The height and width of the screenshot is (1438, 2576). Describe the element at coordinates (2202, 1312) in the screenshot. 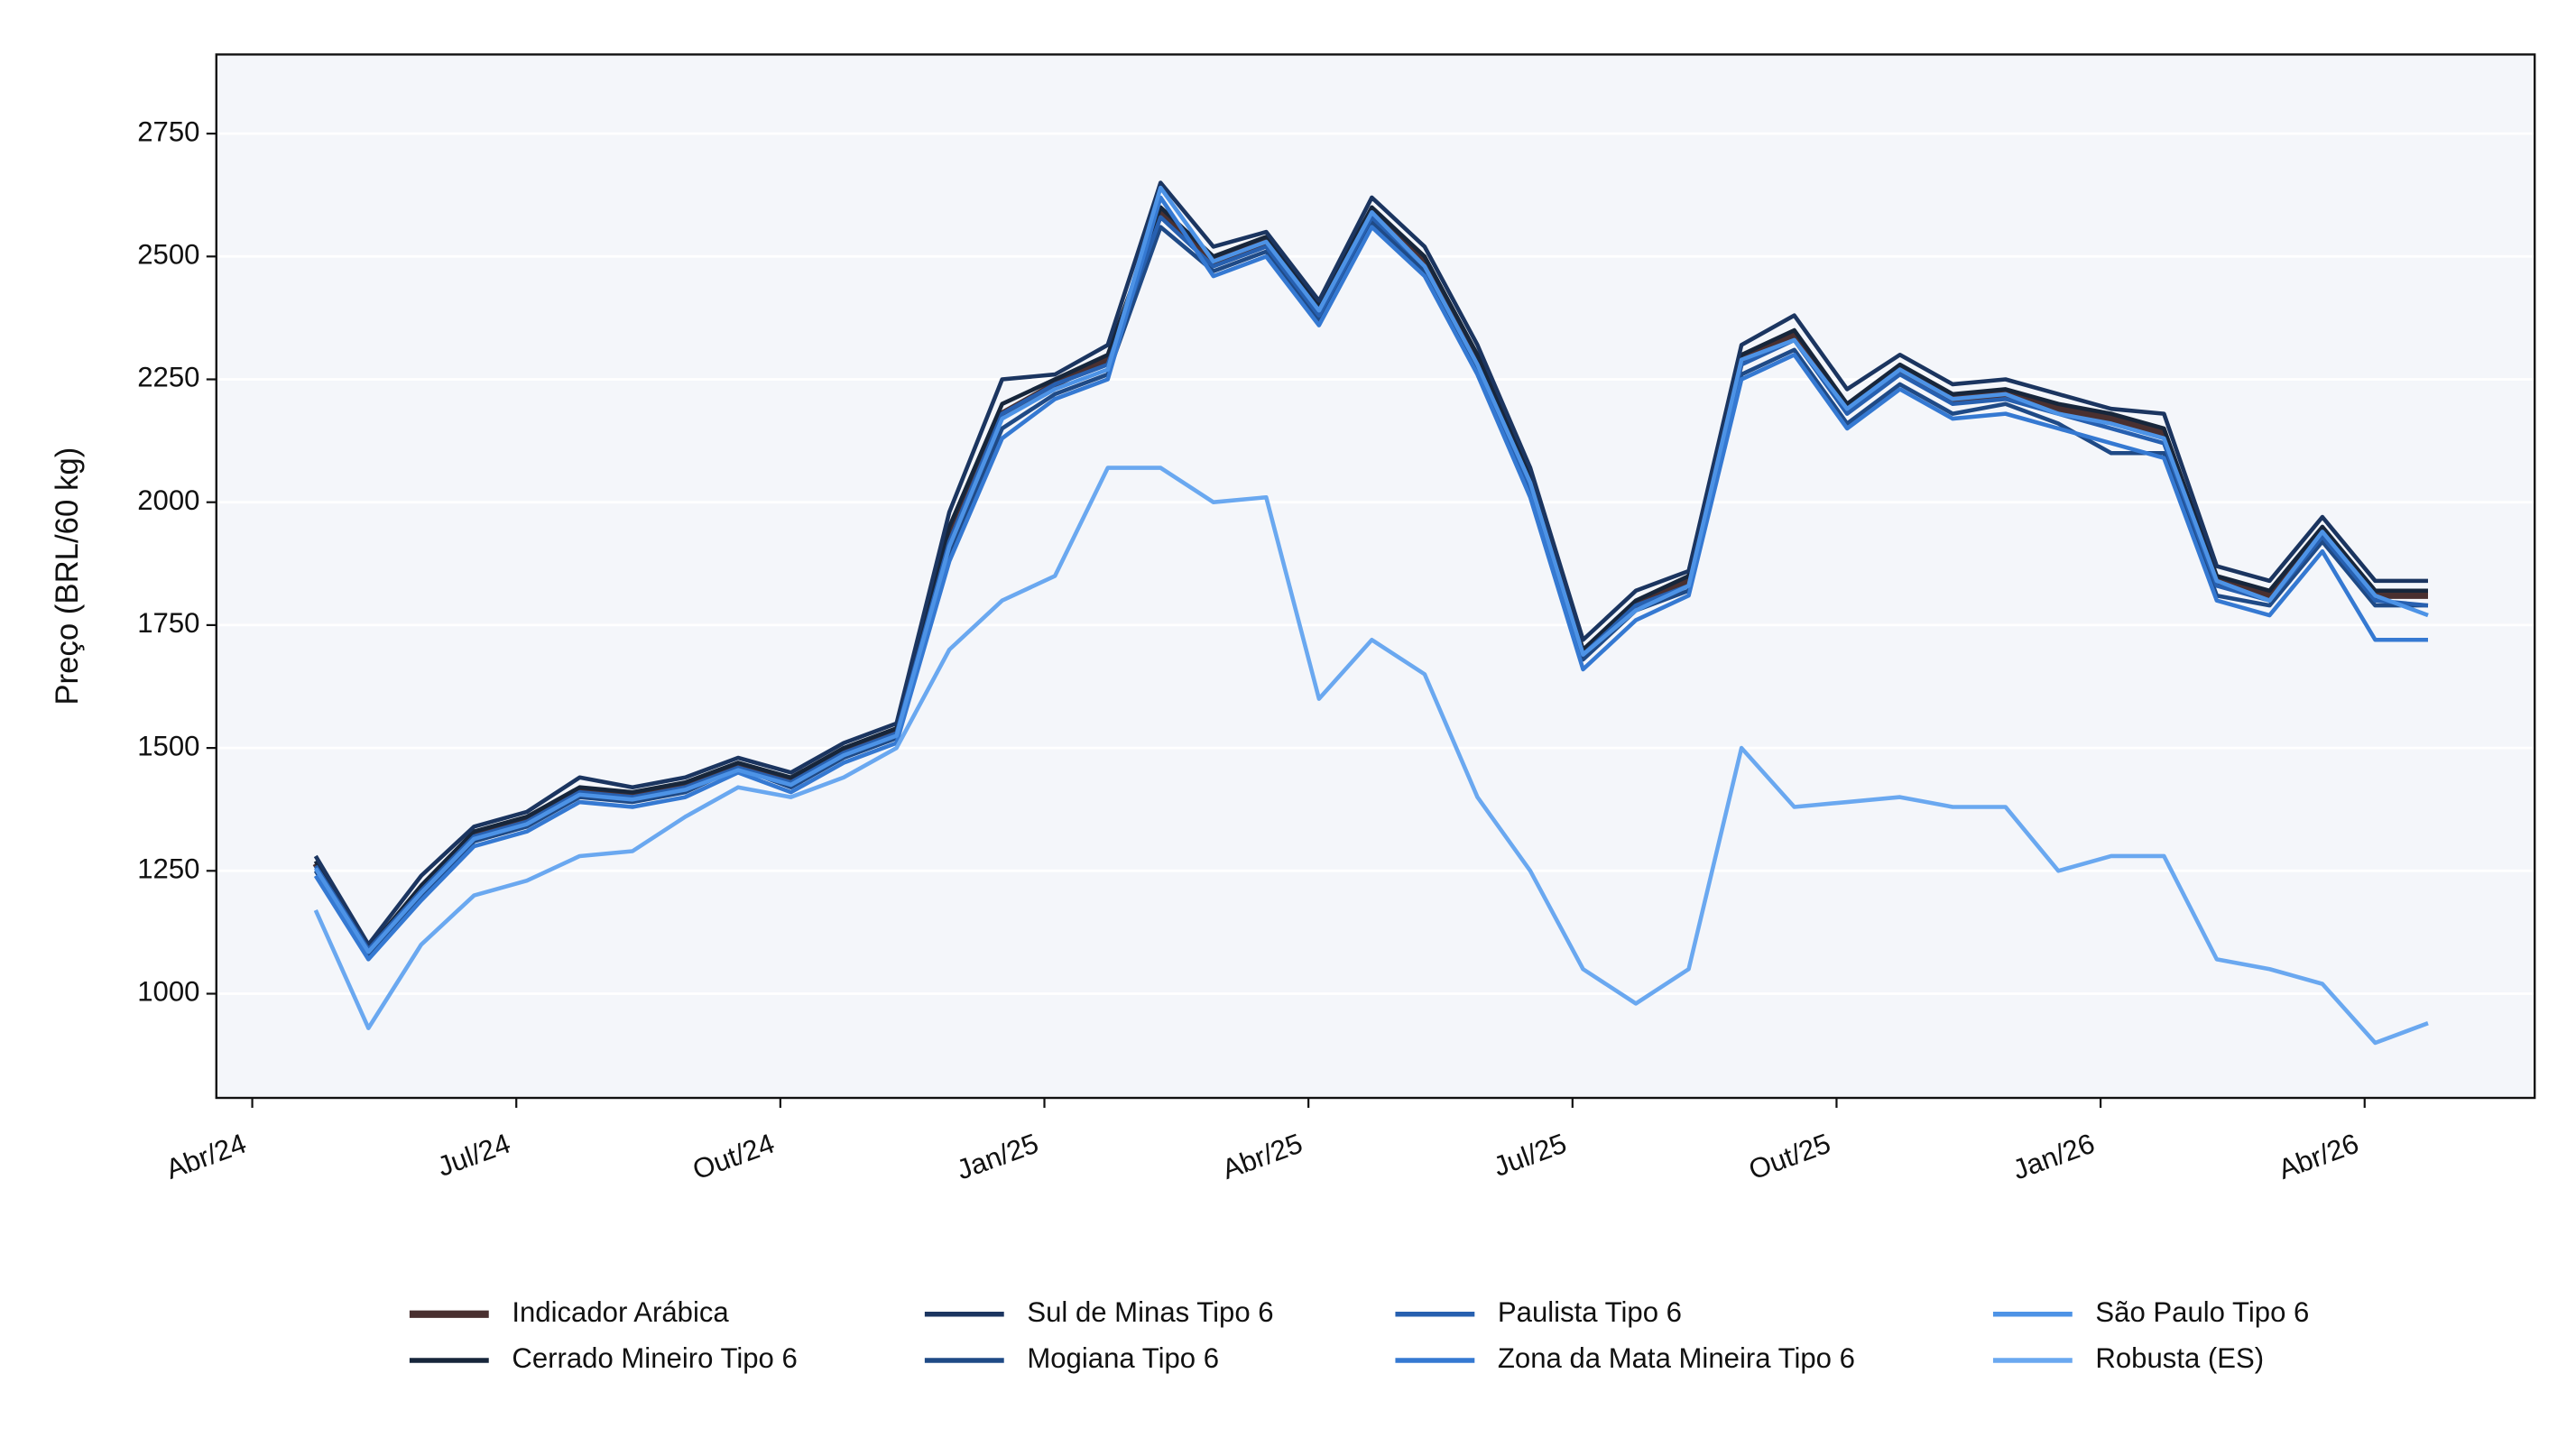

I see `legend-label: São Paulo Tipo 6` at that location.